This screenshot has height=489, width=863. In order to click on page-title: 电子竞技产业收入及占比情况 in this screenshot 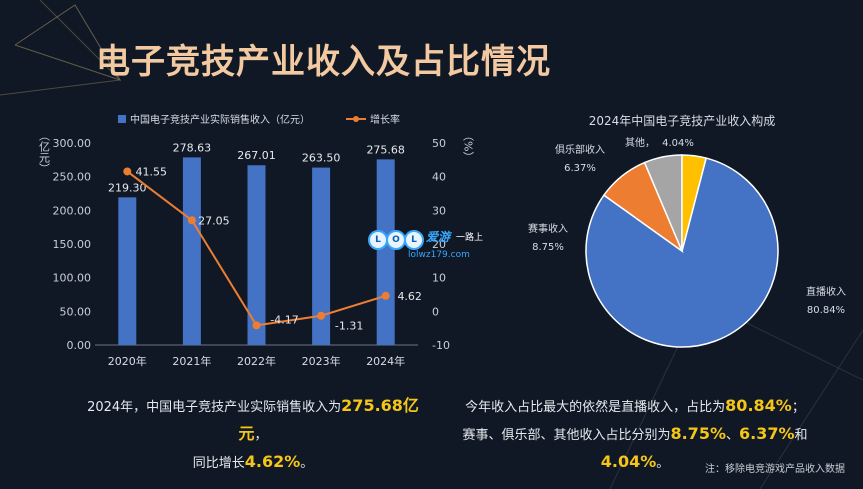, I will do `click(323, 62)`.